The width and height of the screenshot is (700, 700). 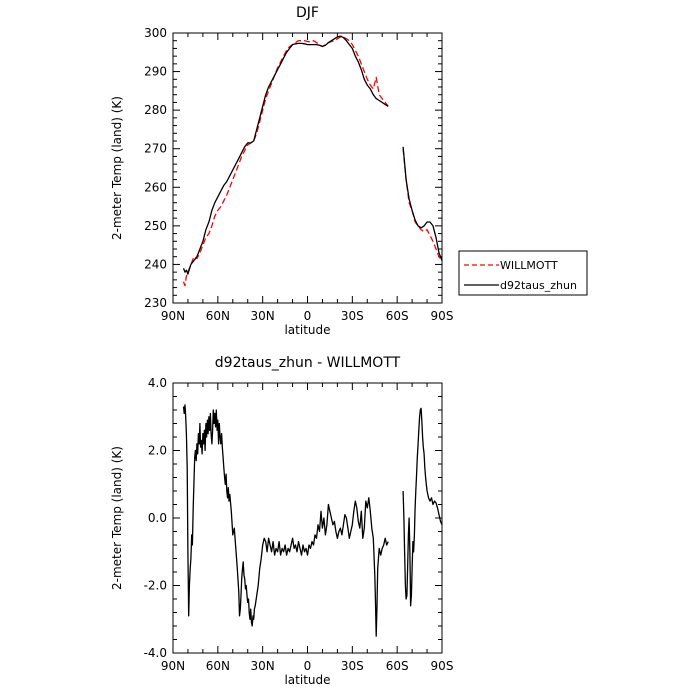 I want to click on y-tick-label: 250, so click(x=155, y=226).